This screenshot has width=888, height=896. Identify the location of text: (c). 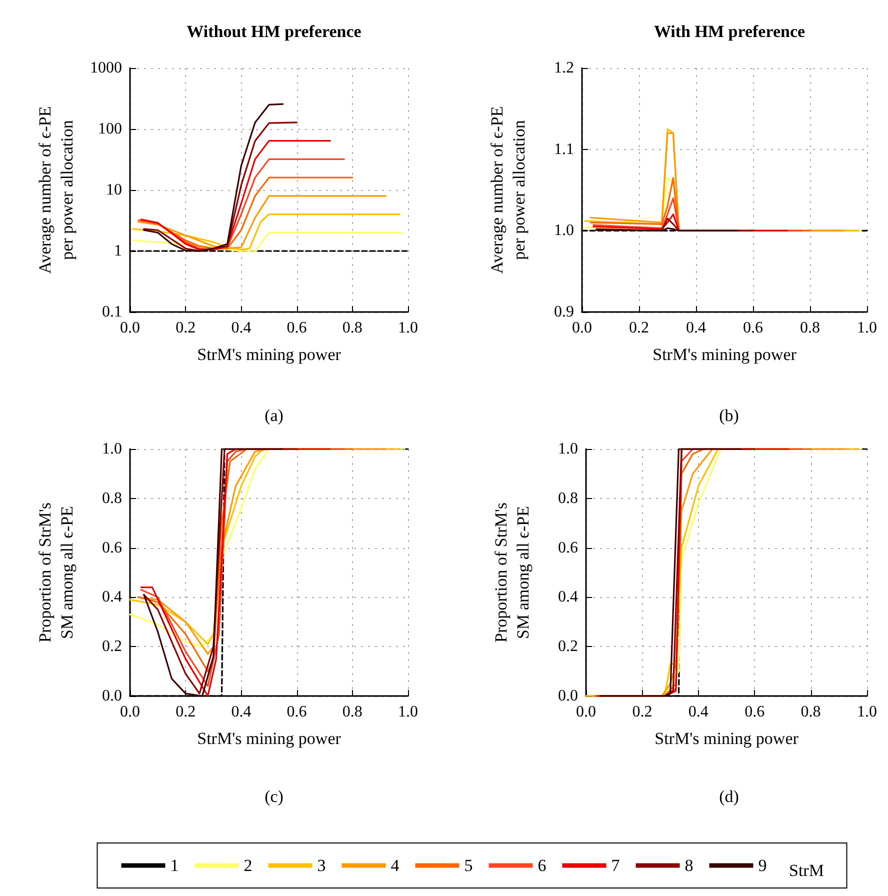
(274, 796).